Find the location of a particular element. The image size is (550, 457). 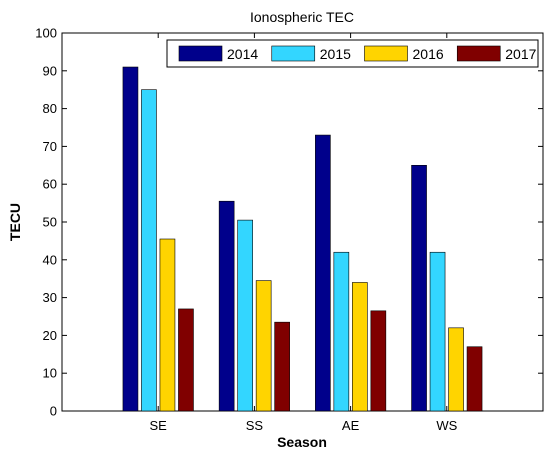

y-tick-label: 60 is located at coordinates (50, 184).